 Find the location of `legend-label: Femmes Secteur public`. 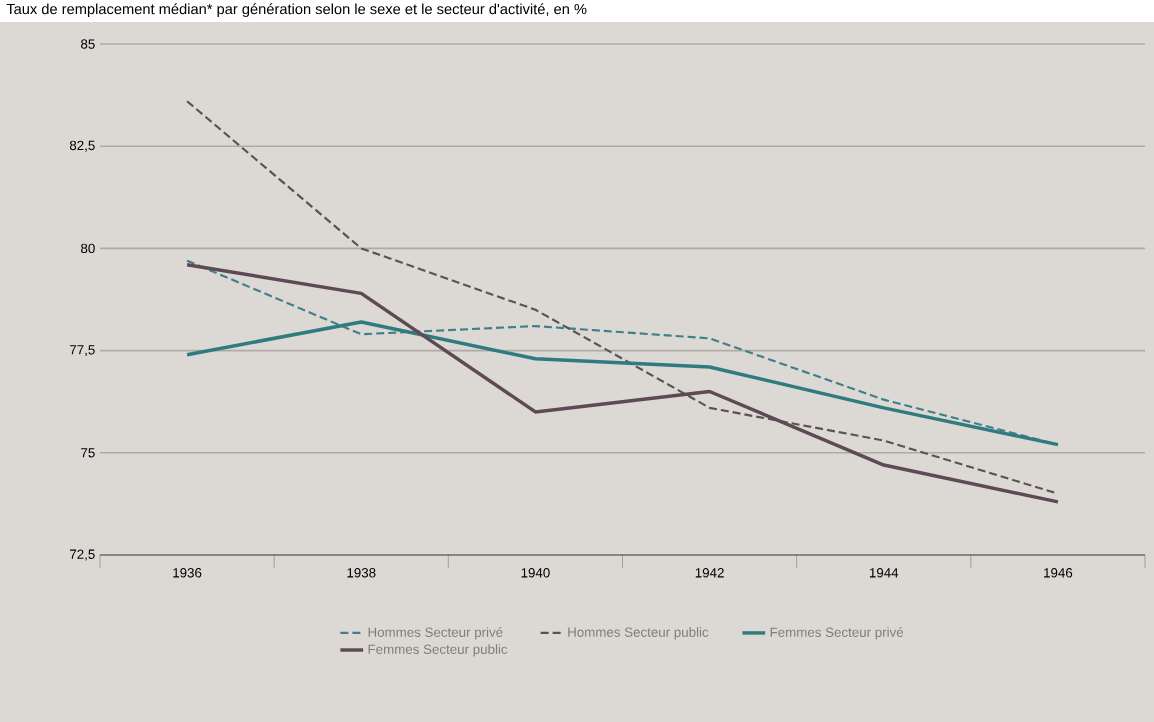

legend-label: Femmes Secteur public is located at coordinates (438, 650).